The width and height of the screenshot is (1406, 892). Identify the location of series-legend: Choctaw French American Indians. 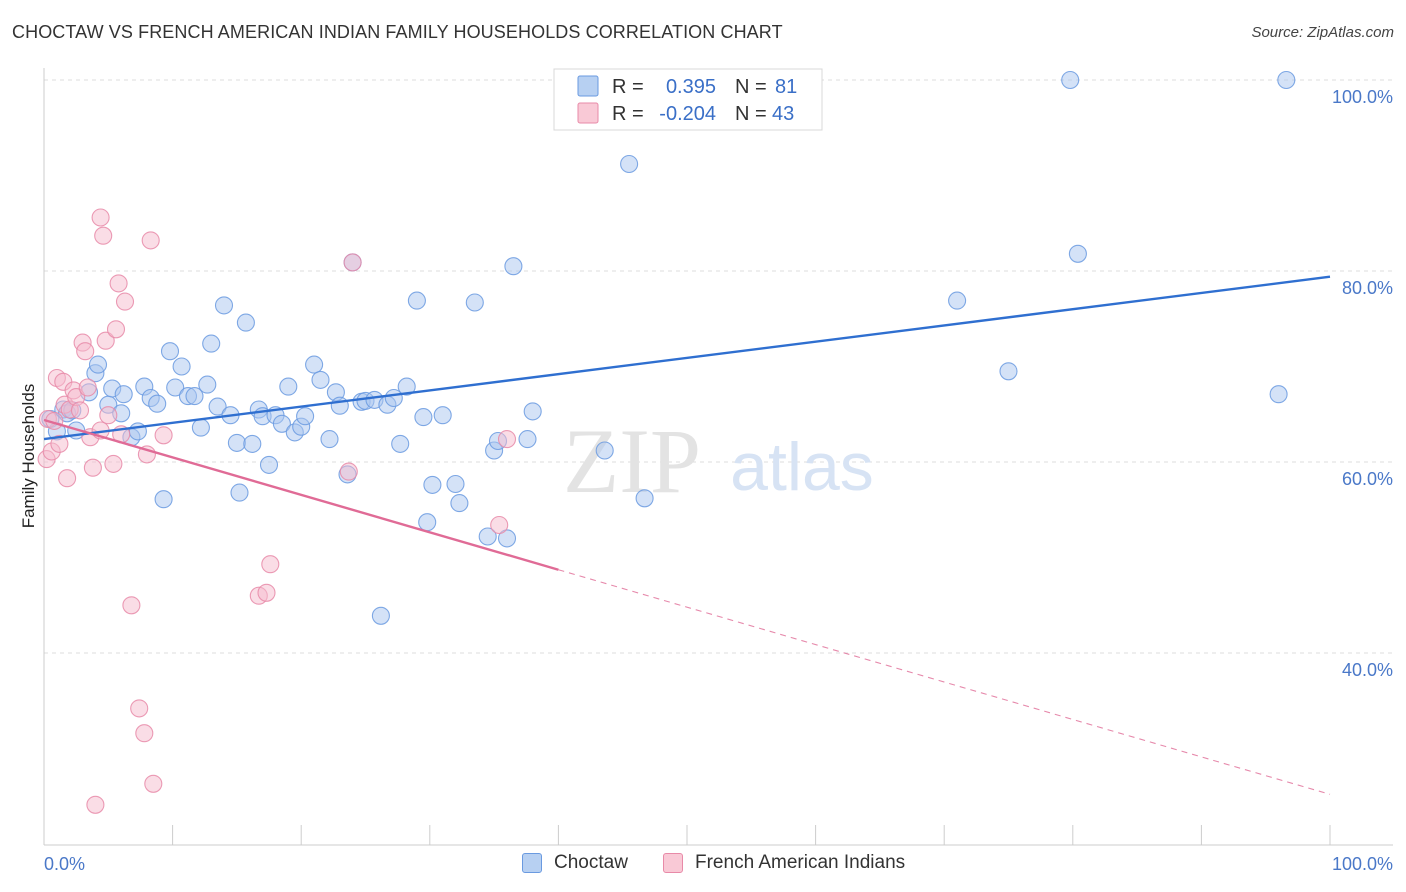
(703, 865).